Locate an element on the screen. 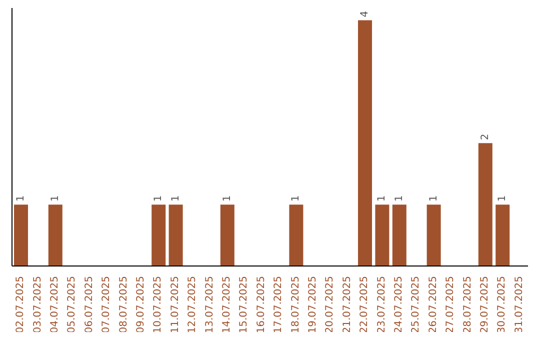 The image size is (540, 340). x-tick-label: 18.07.2025 is located at coordinates (296, 305).